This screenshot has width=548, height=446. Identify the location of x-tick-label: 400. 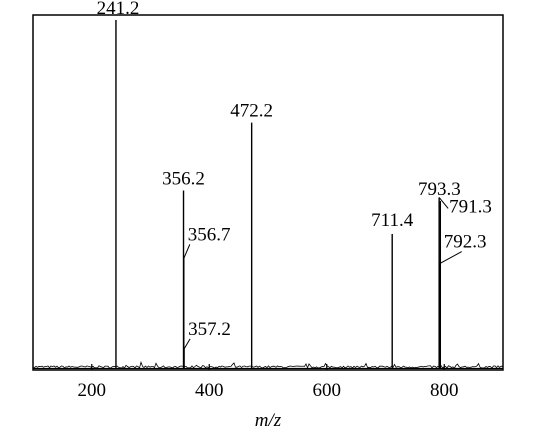
(209, 390).